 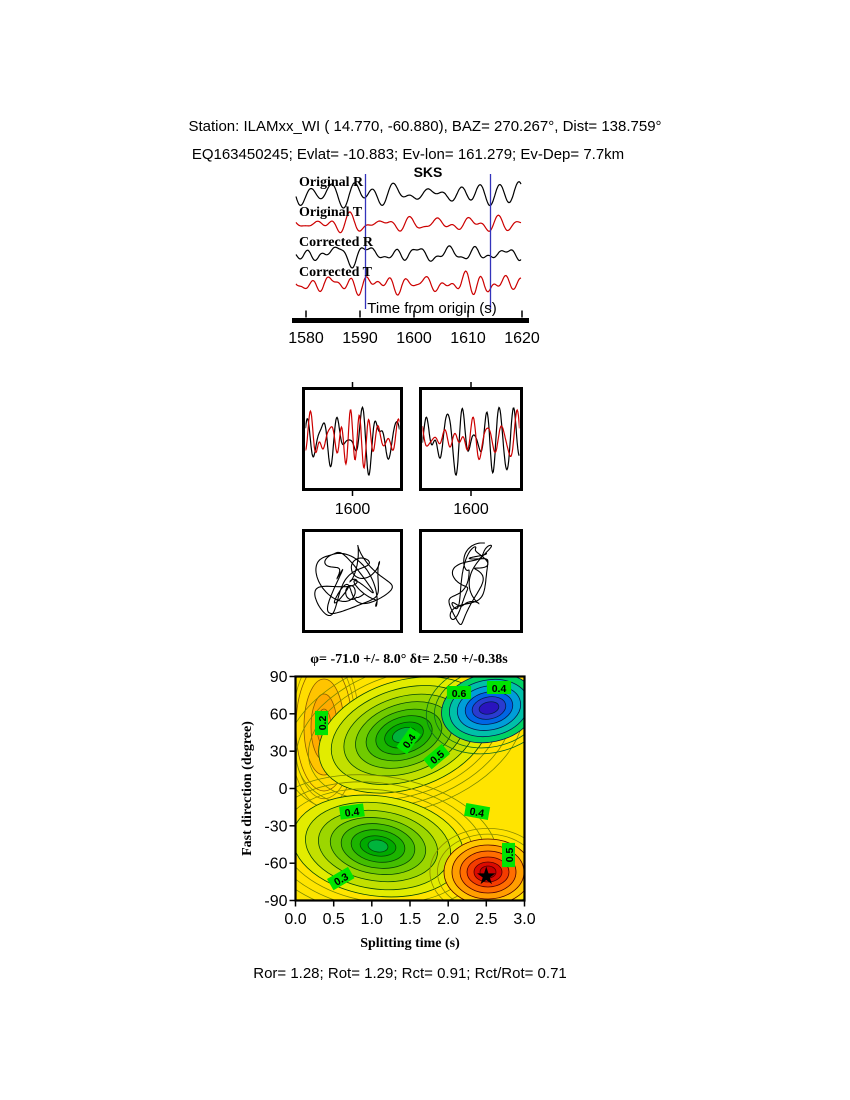 I want to click on splitting-result-title: φ= -71.0 +/- 8.0° δt= 2.50 +/-0.38s, so click(x=409, y=659).